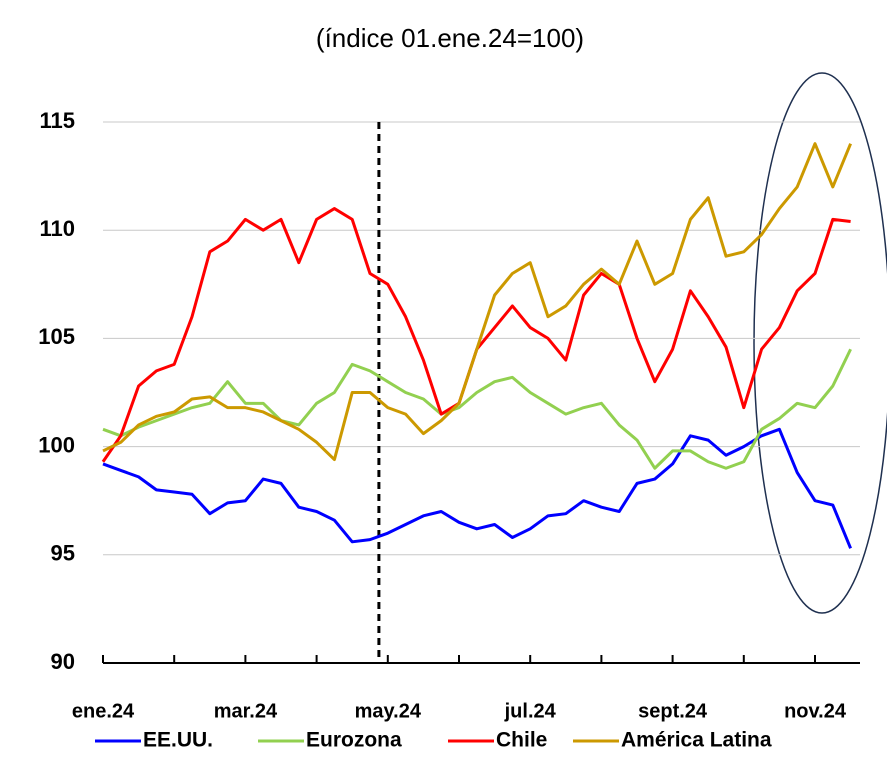 This screenshot has height=760, width=887. I want to click on x-tick-label: mar.24, so click(246, 711).